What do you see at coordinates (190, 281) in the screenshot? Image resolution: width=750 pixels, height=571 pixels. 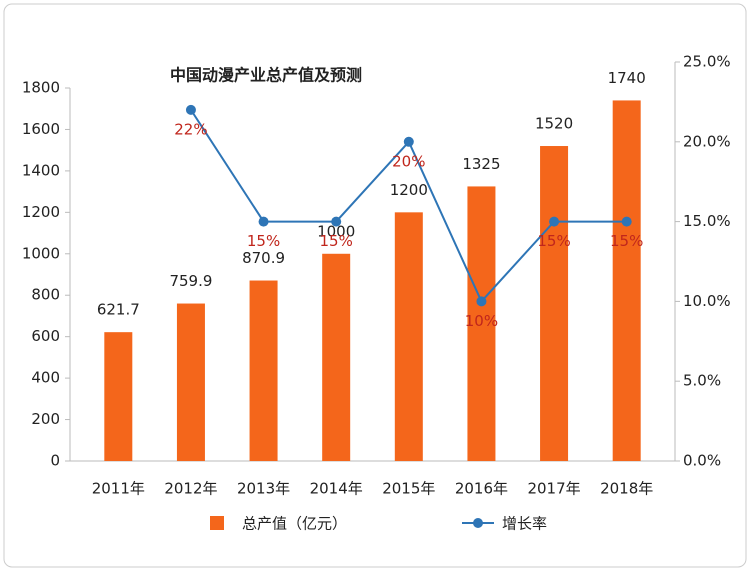 I see `bar-value-label: 759.9` at bounding box center [190, 281].